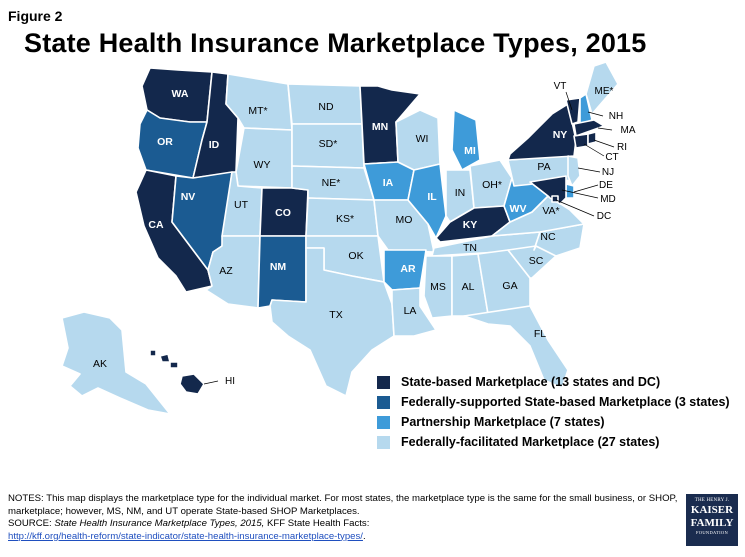  What do you see at coordinates (192, 384) in the screenshot?
I see `state-HI` at bounding box center [192, 384].